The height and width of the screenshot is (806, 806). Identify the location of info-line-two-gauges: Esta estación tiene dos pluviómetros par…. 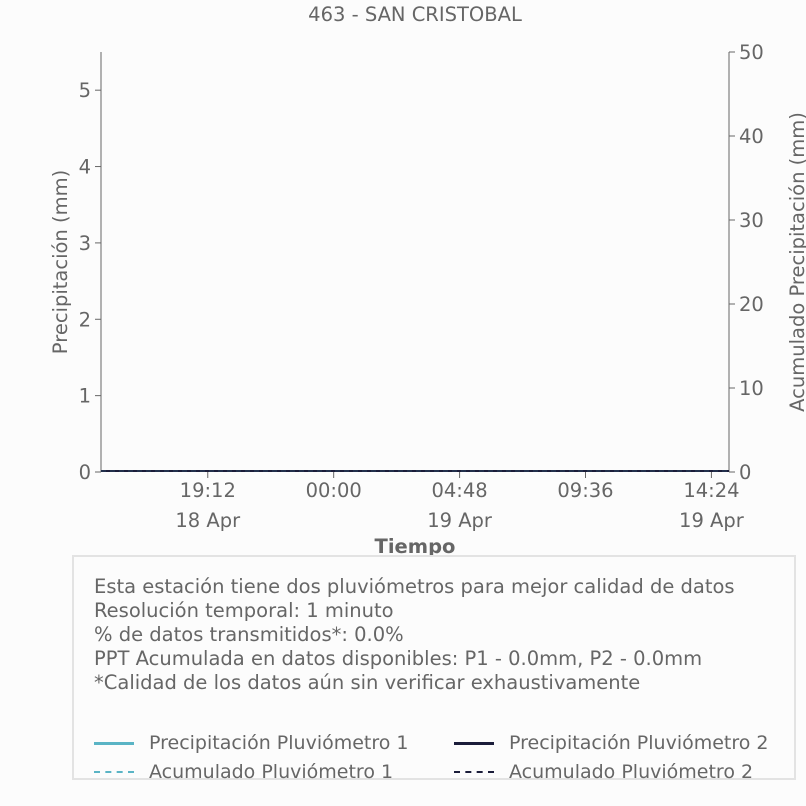
(414, 586).